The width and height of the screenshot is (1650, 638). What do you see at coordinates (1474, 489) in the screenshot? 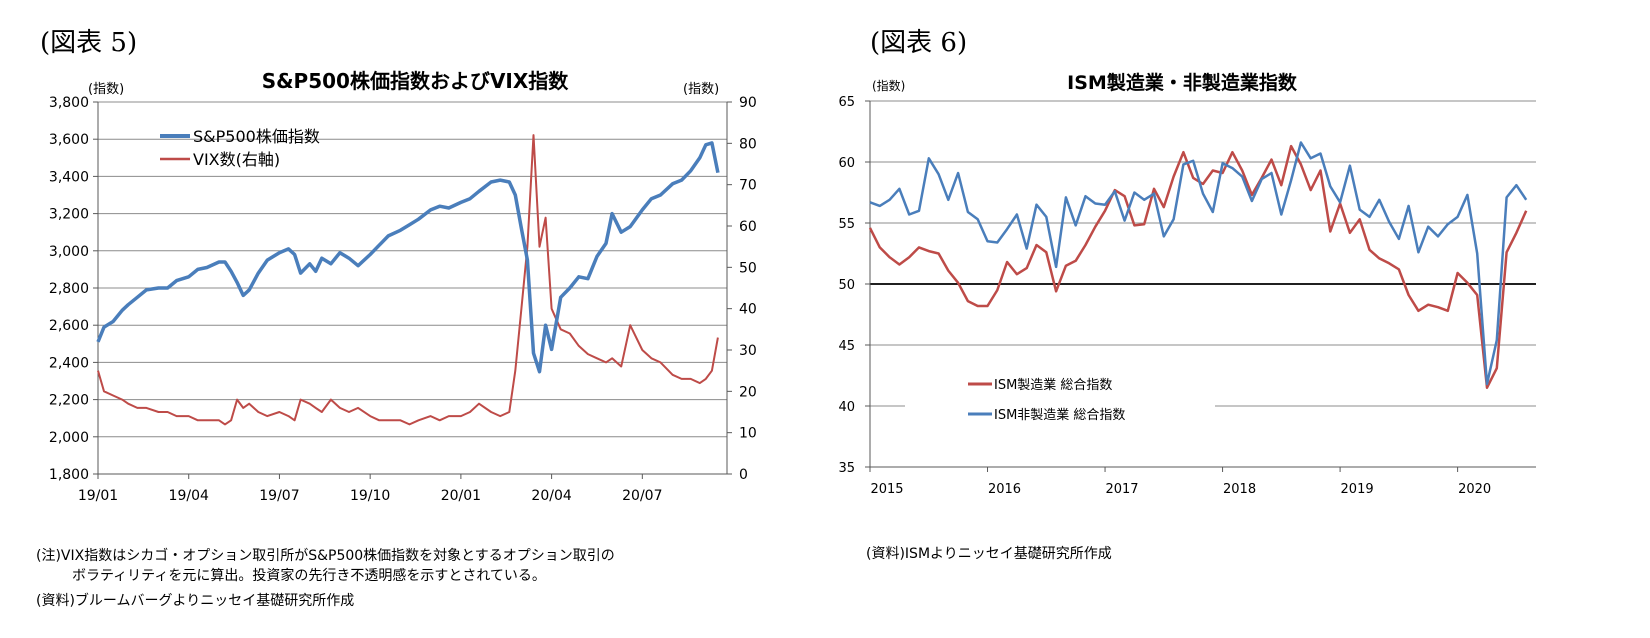
I see `chart2-x-tick-label: 2020` at bounding box center [1474, 489].